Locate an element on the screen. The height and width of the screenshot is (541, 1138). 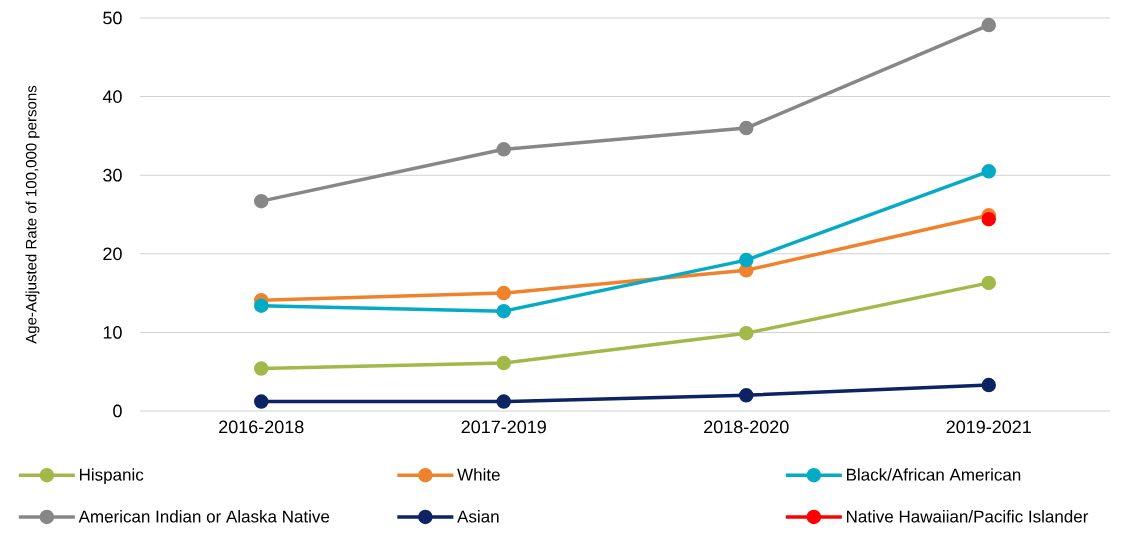
y-tick-label: 20 is located at coordinates (112, 254).